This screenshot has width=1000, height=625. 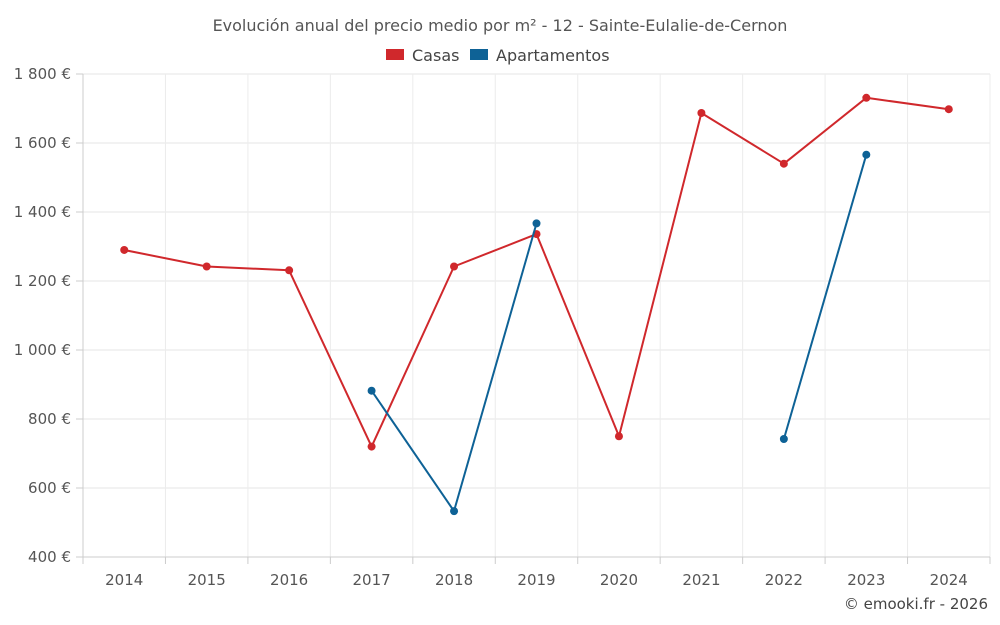 I want to click on series-line, so click(x=825, y=297).